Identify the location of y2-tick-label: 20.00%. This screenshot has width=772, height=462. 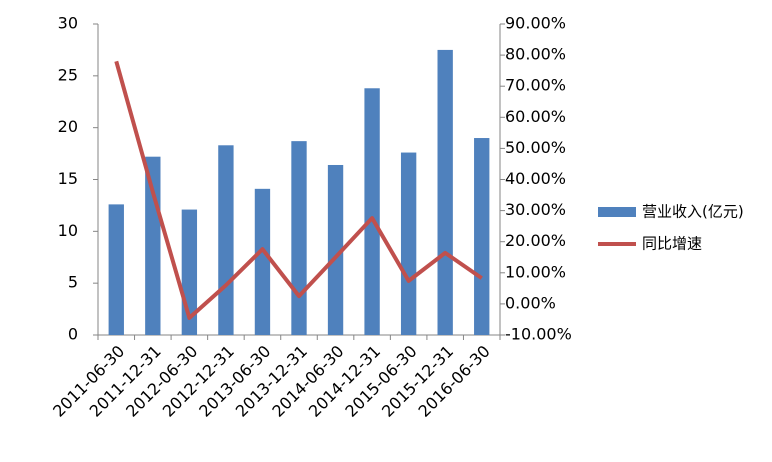
(535, 240).